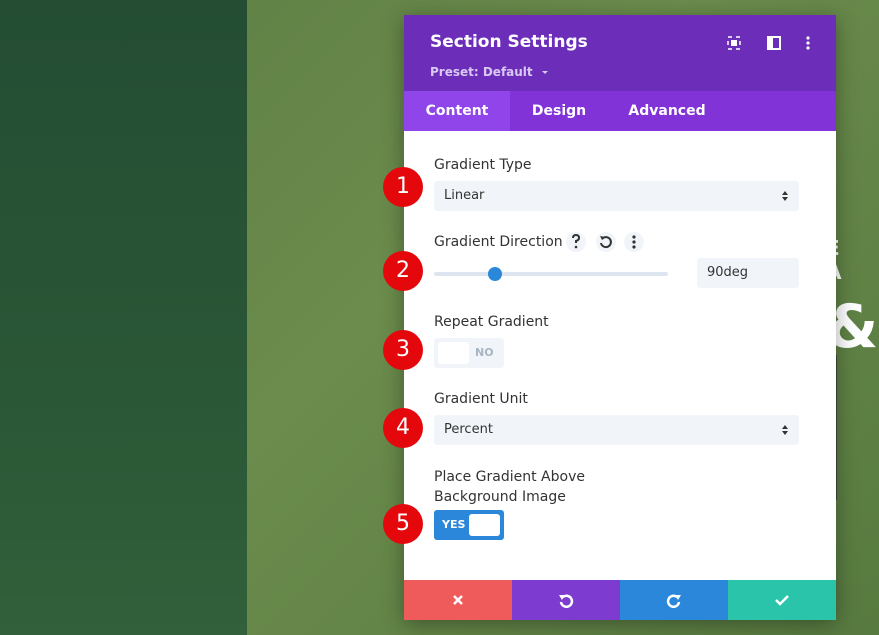 The image size is (879, 635). What do you see at coordinates (544, 72) in the screenshot?
I see `preset-caret` at bounding box center [544, 72].